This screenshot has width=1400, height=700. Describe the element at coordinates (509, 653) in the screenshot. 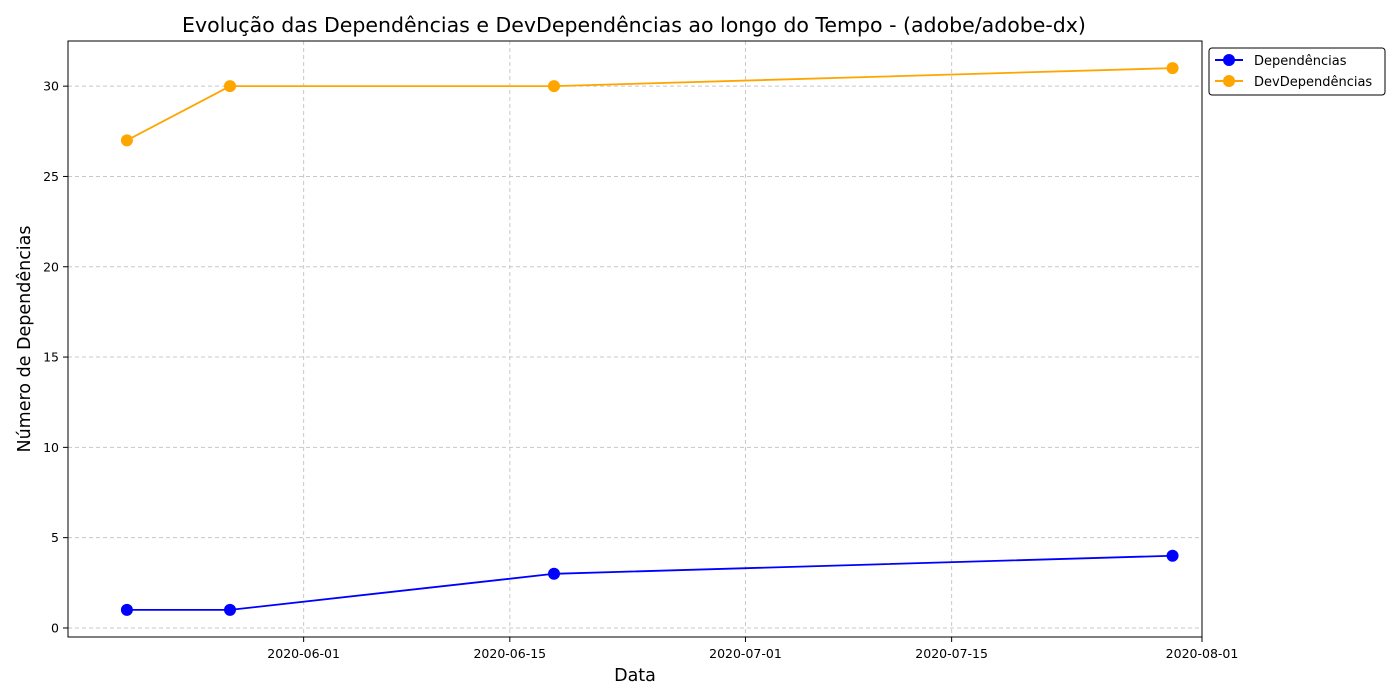

I see `x-tick-label: 2020-06-15` at that location.